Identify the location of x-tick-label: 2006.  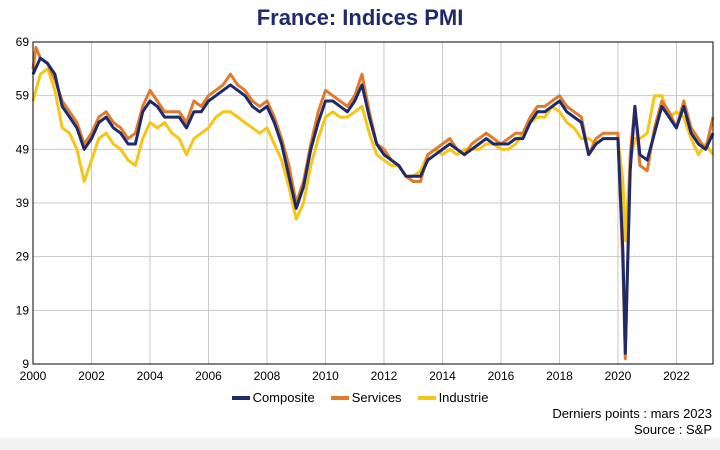
(208, 376).